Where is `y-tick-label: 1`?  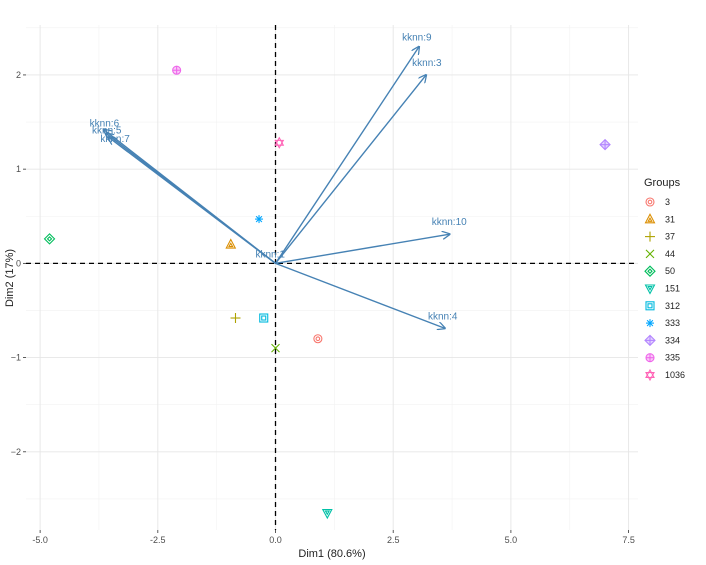
y-tick-label: 1 is located at coordinates (18, 169).